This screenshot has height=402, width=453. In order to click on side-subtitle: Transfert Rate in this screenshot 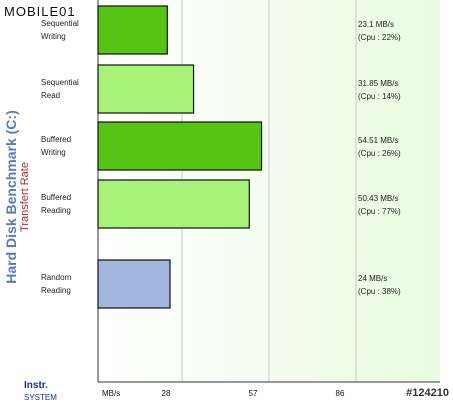, I will do `click(25, 197)`.